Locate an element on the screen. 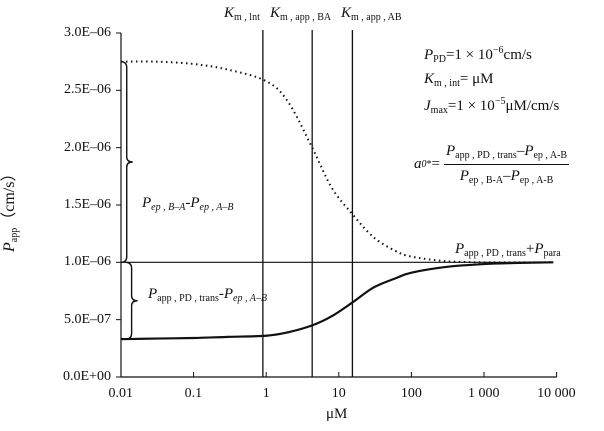 This screenshot has width=604, height=431. y-tick-label: 1.0E–06 is located at coordinates (88, 262).